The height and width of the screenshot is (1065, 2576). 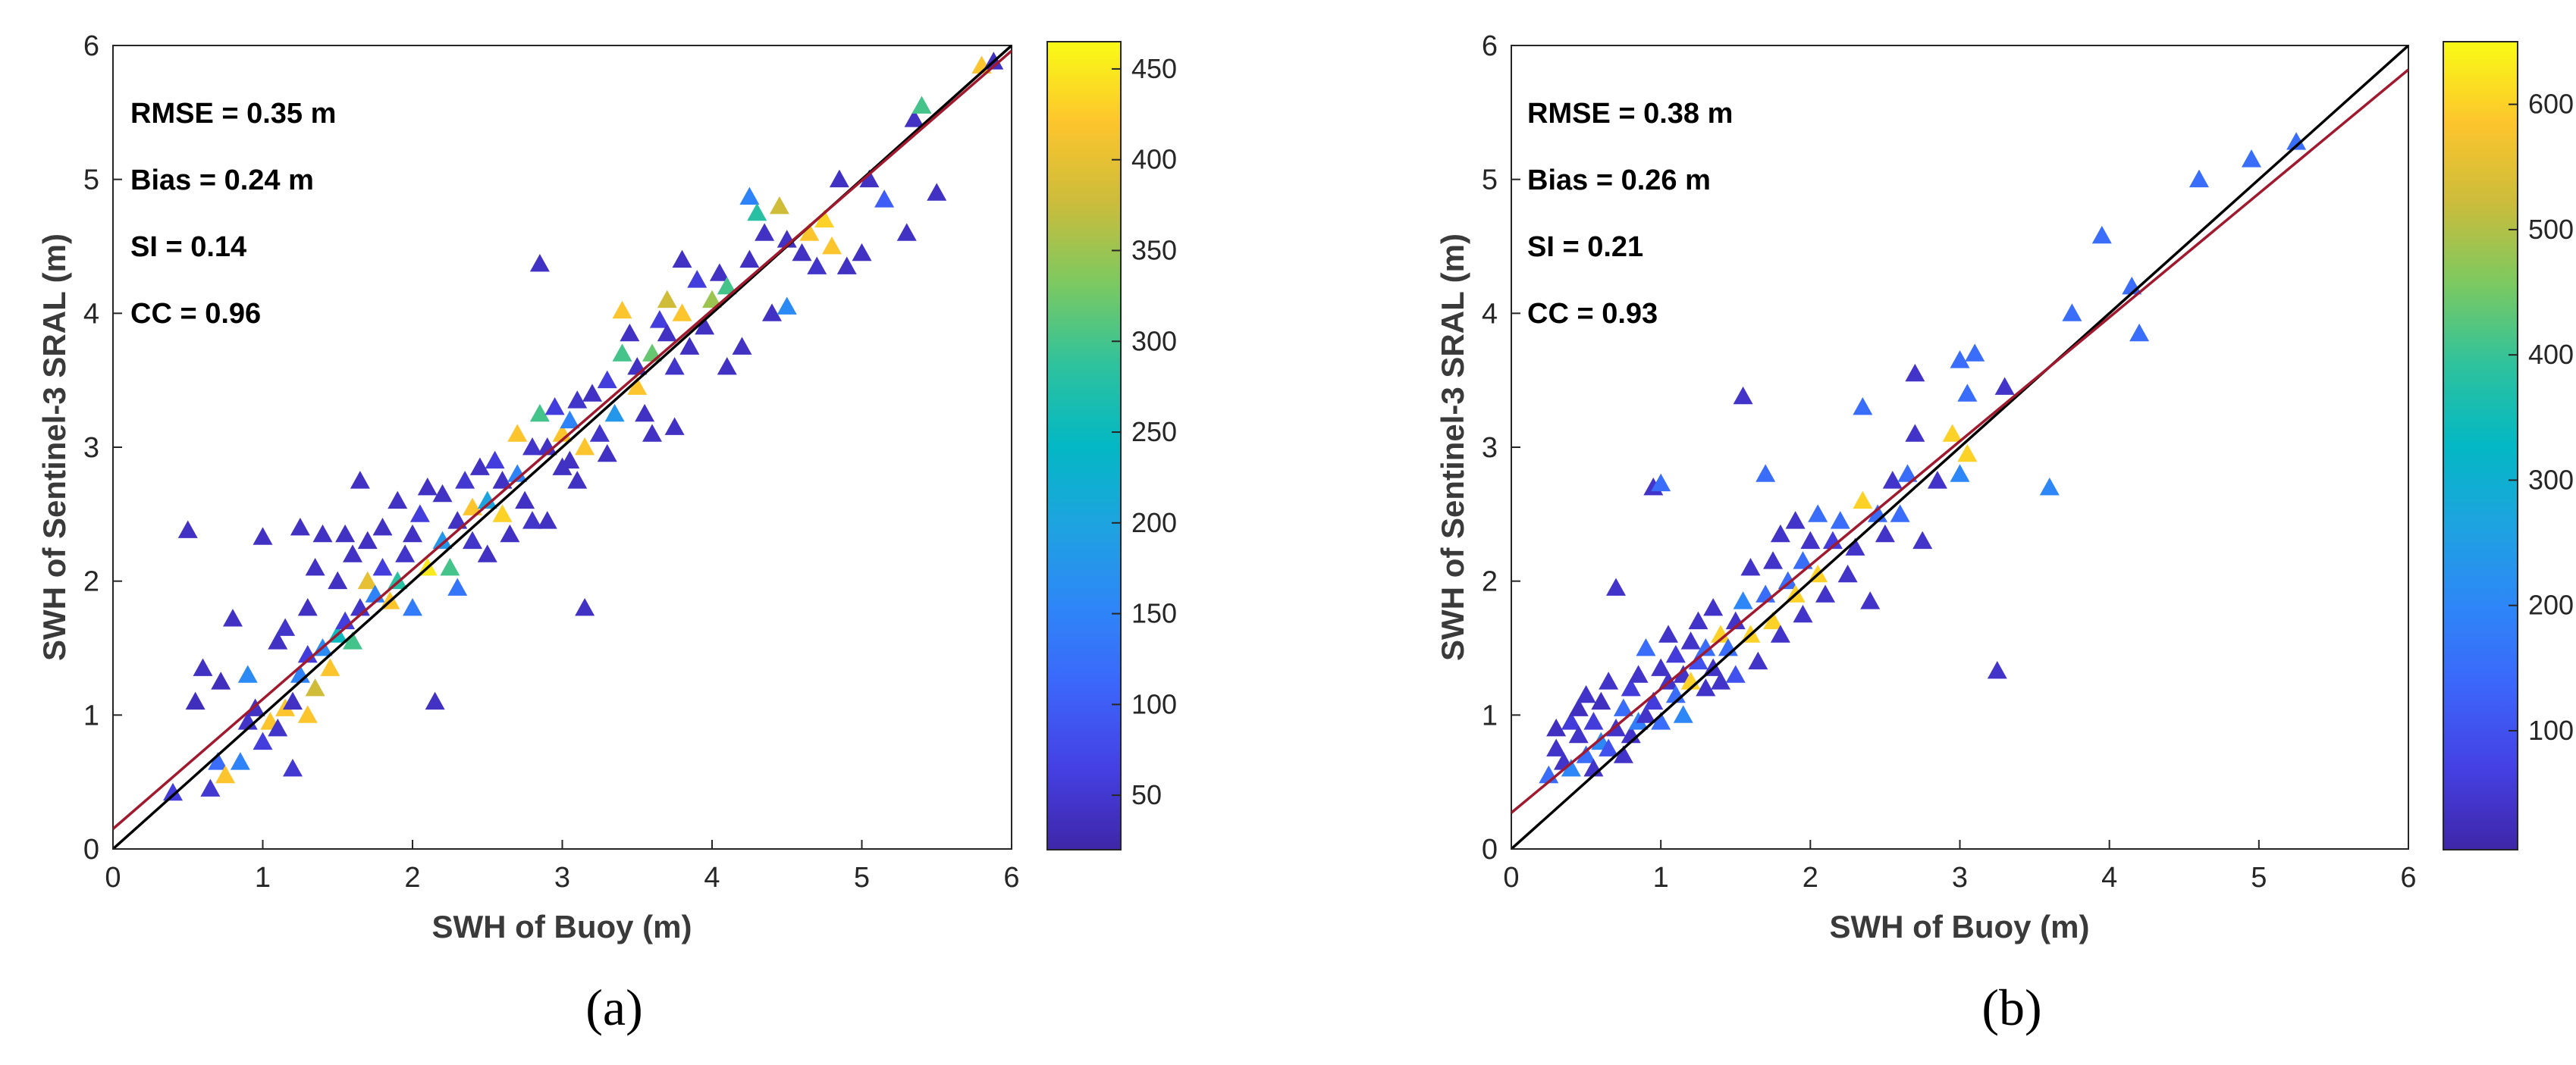 I want to click on x-ticks-b: 0 1 2 3 4 5 6, so click(x=1960, y=867).